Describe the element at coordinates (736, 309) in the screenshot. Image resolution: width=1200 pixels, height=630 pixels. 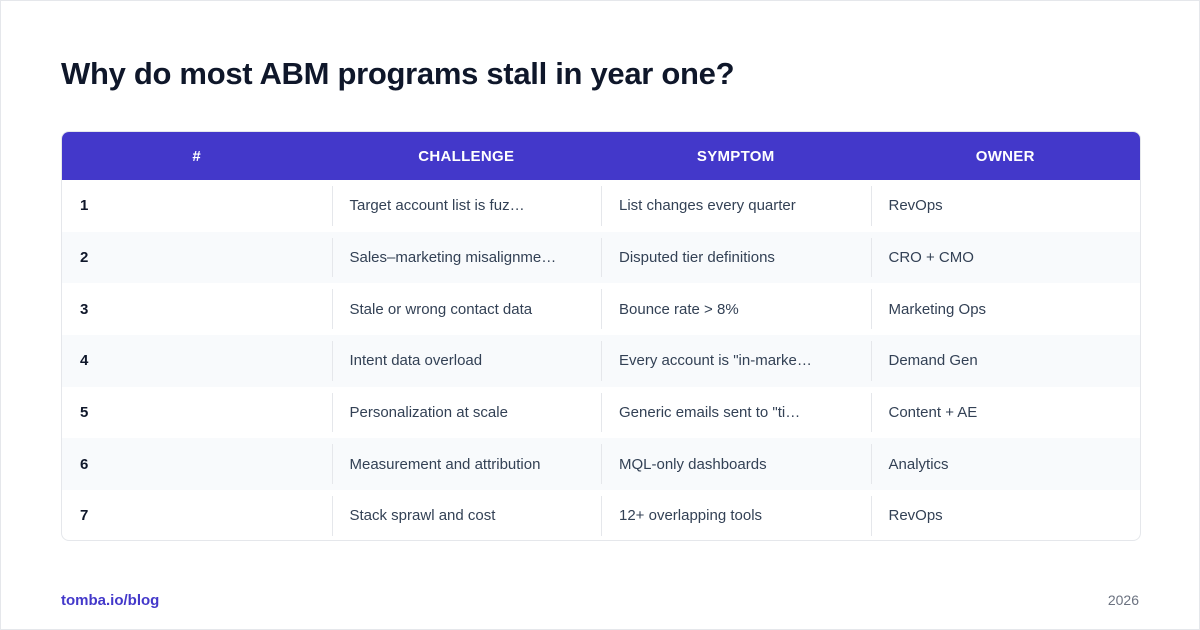
I see `symptom-cell: Bounce rate > 8%` at that location.